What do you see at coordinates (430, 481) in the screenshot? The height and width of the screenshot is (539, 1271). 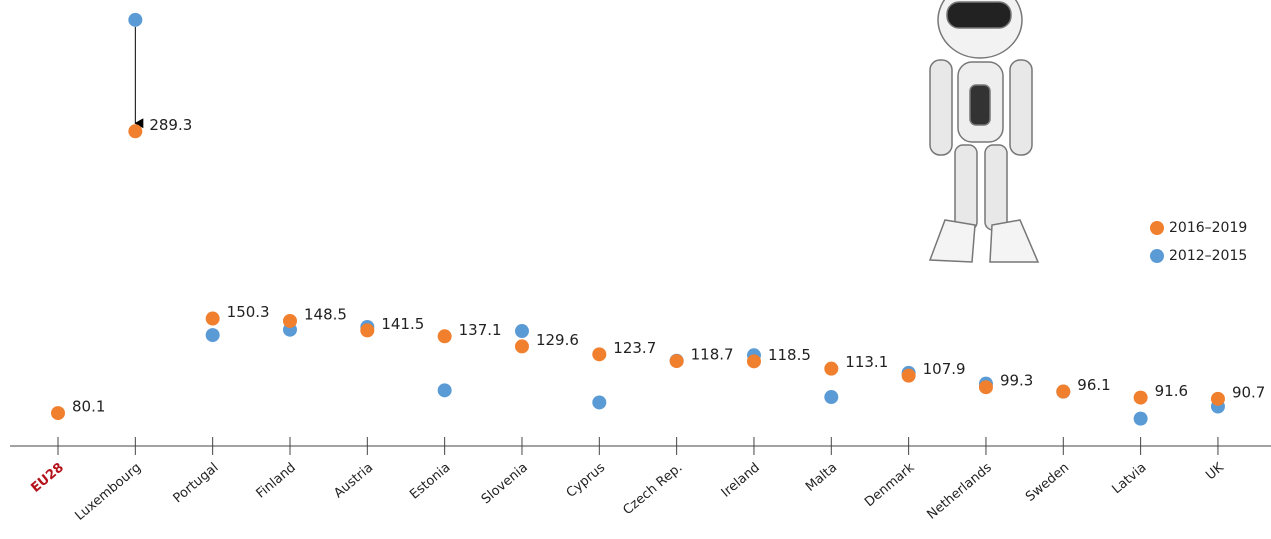 I see `x-tick-label: Estonia` at bounding box center [430, 481].